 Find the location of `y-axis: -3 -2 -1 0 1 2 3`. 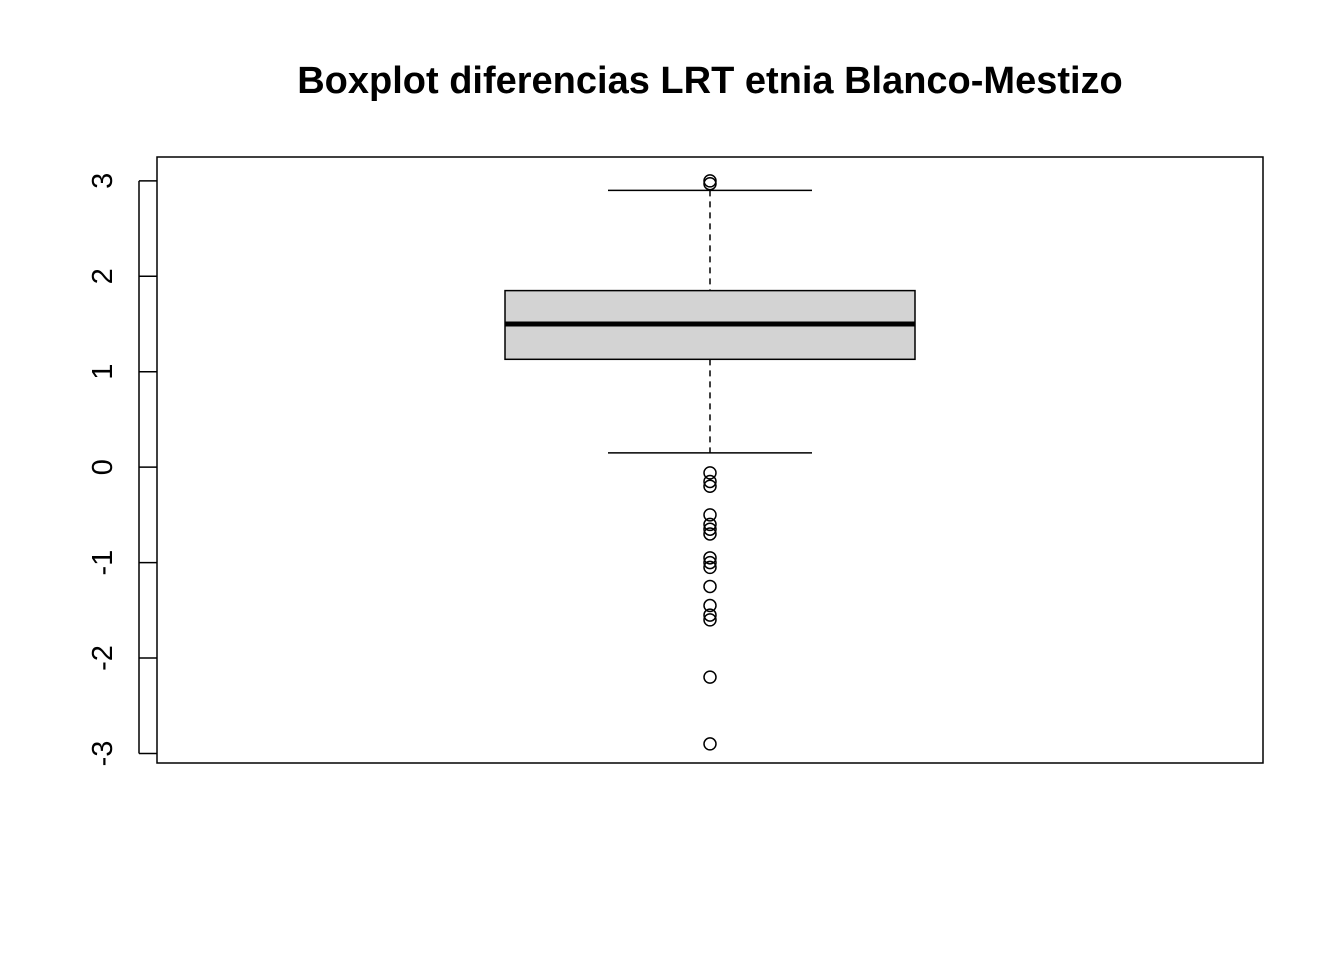

y-axis: -3 -2 -1 0 1 2 3 is located at coordinates (122, 470).